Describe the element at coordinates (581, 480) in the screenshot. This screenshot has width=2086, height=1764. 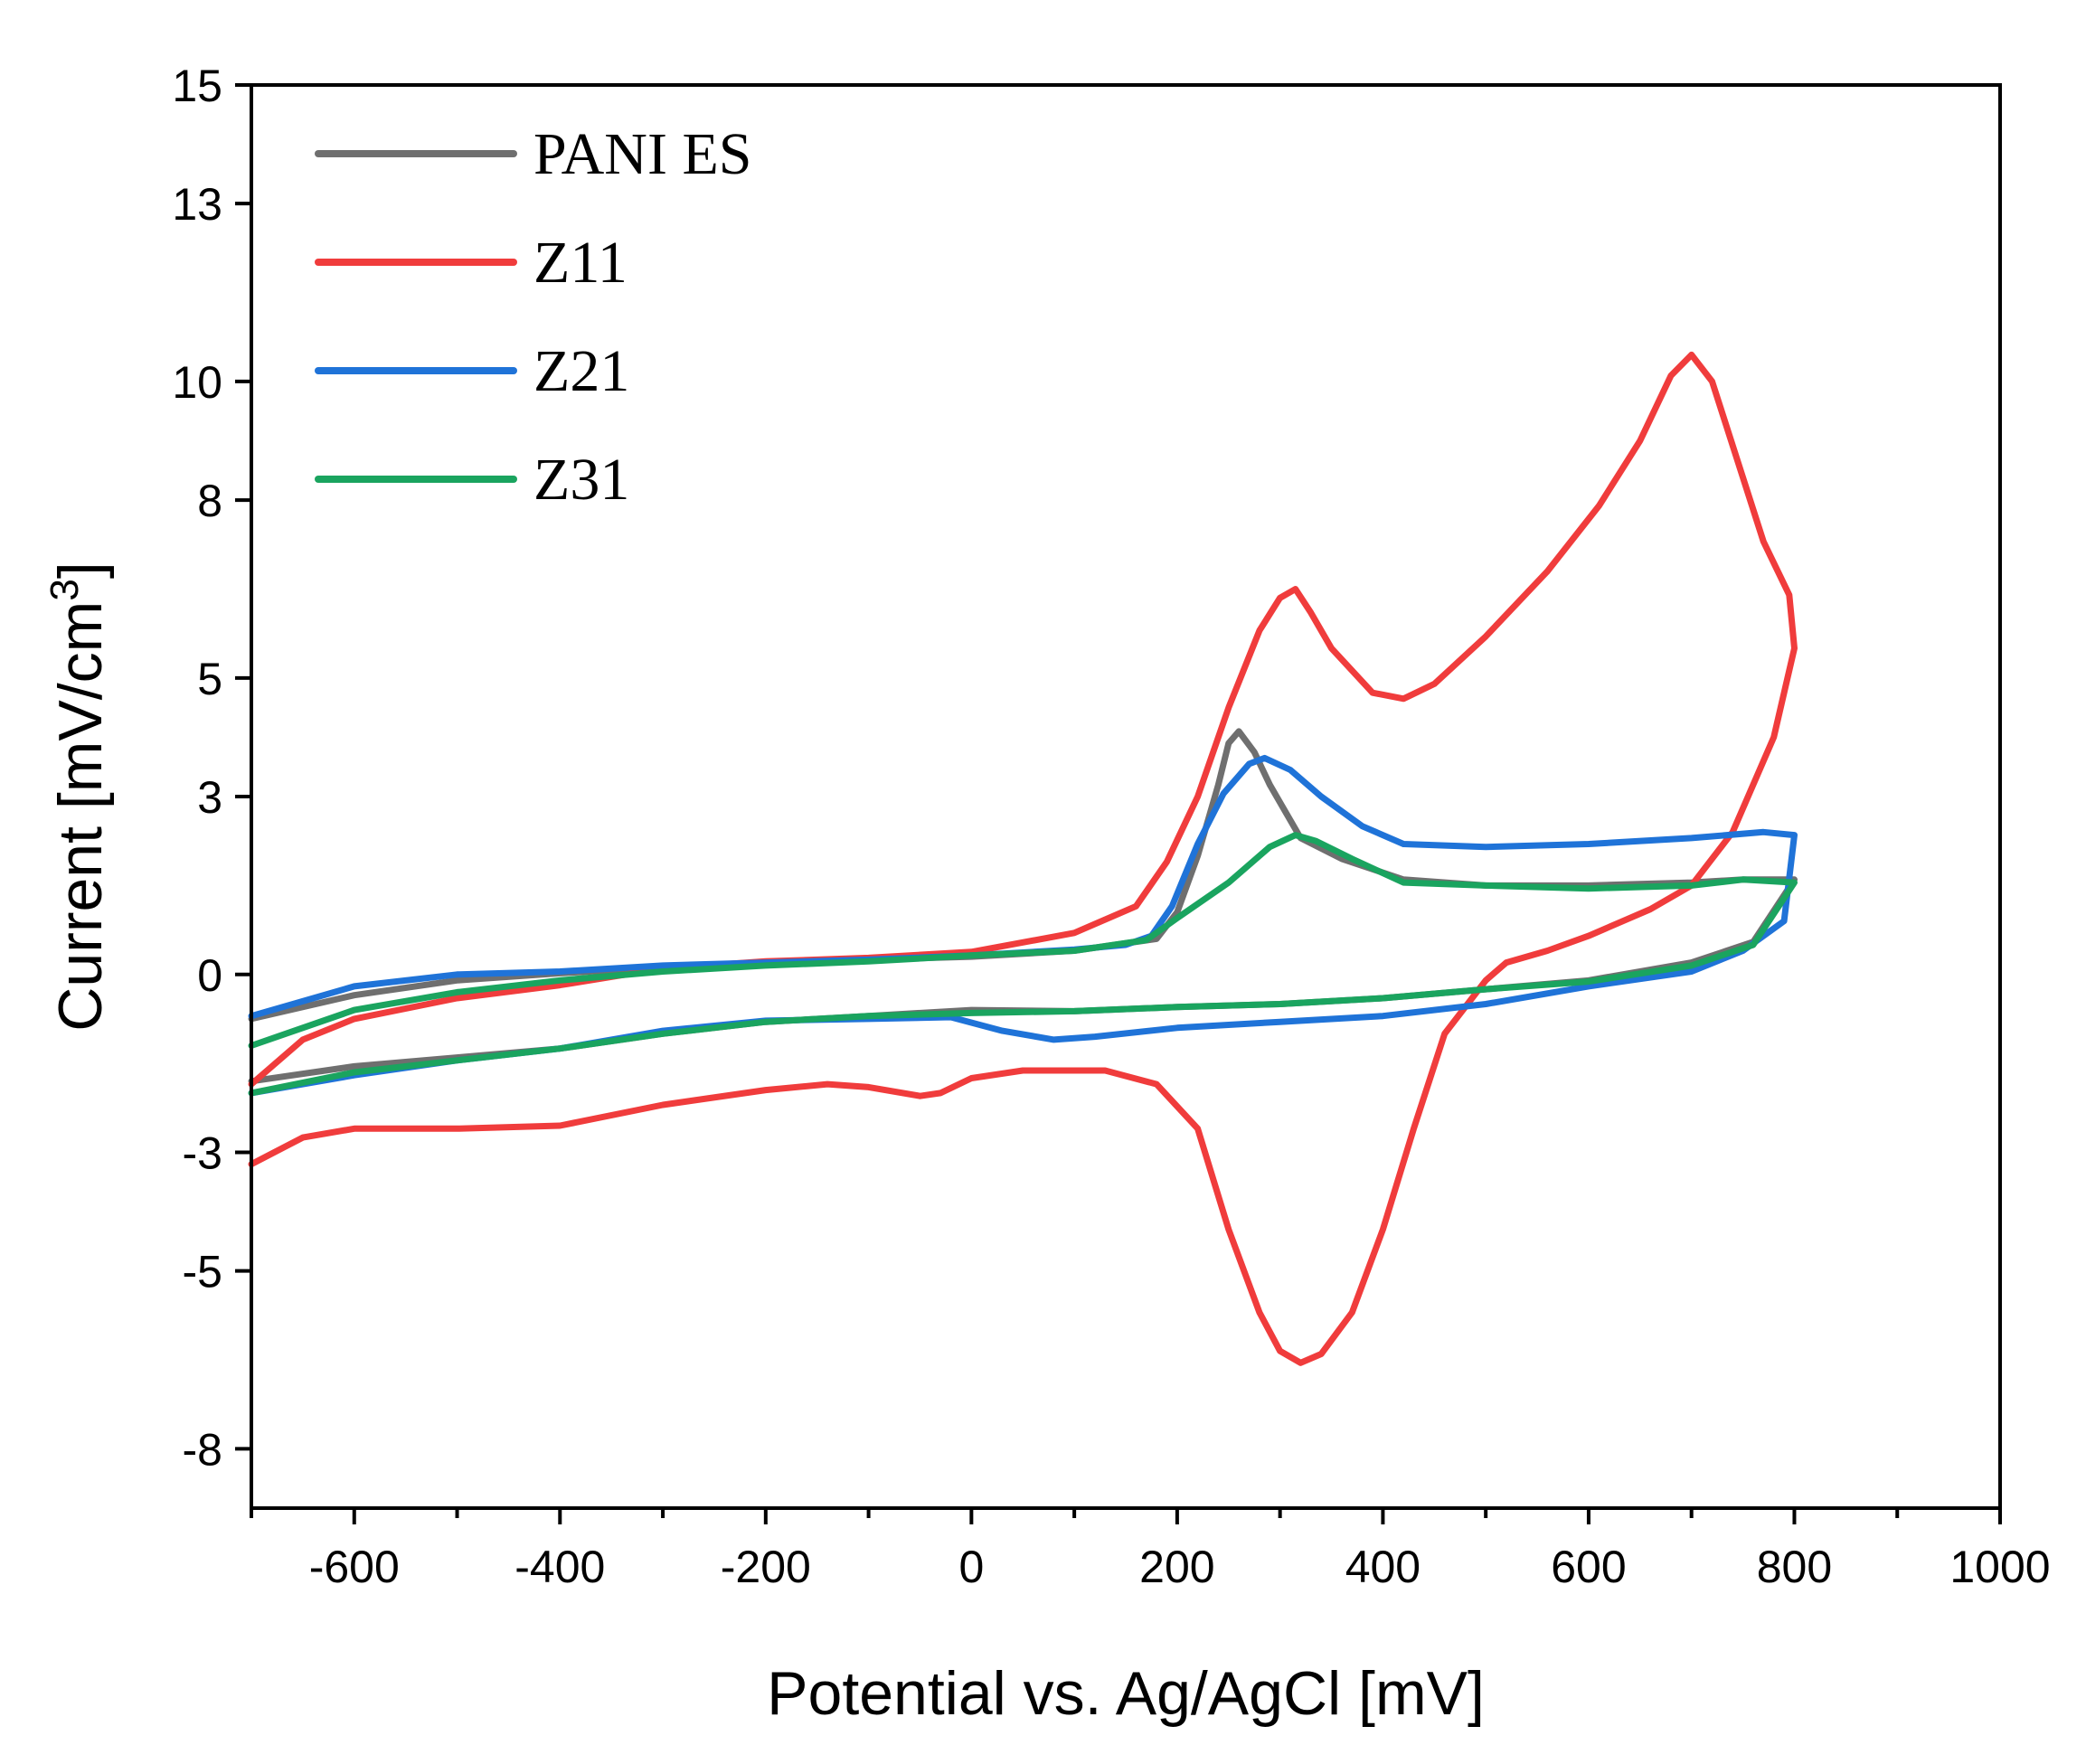
I see `legend-label: Z31` at that location.